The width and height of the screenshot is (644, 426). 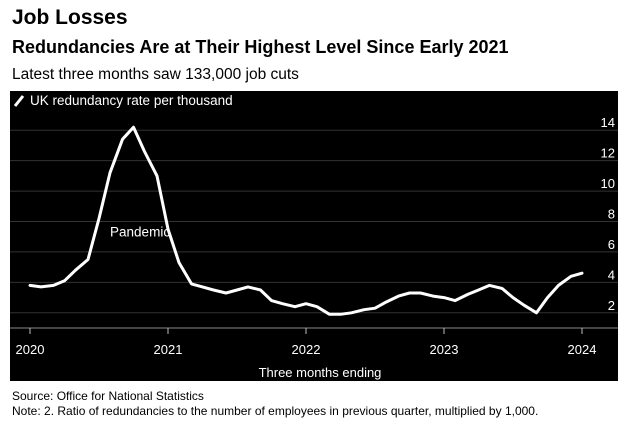 I want to click on y-tick-label: 2, so click(x=611, y=305).